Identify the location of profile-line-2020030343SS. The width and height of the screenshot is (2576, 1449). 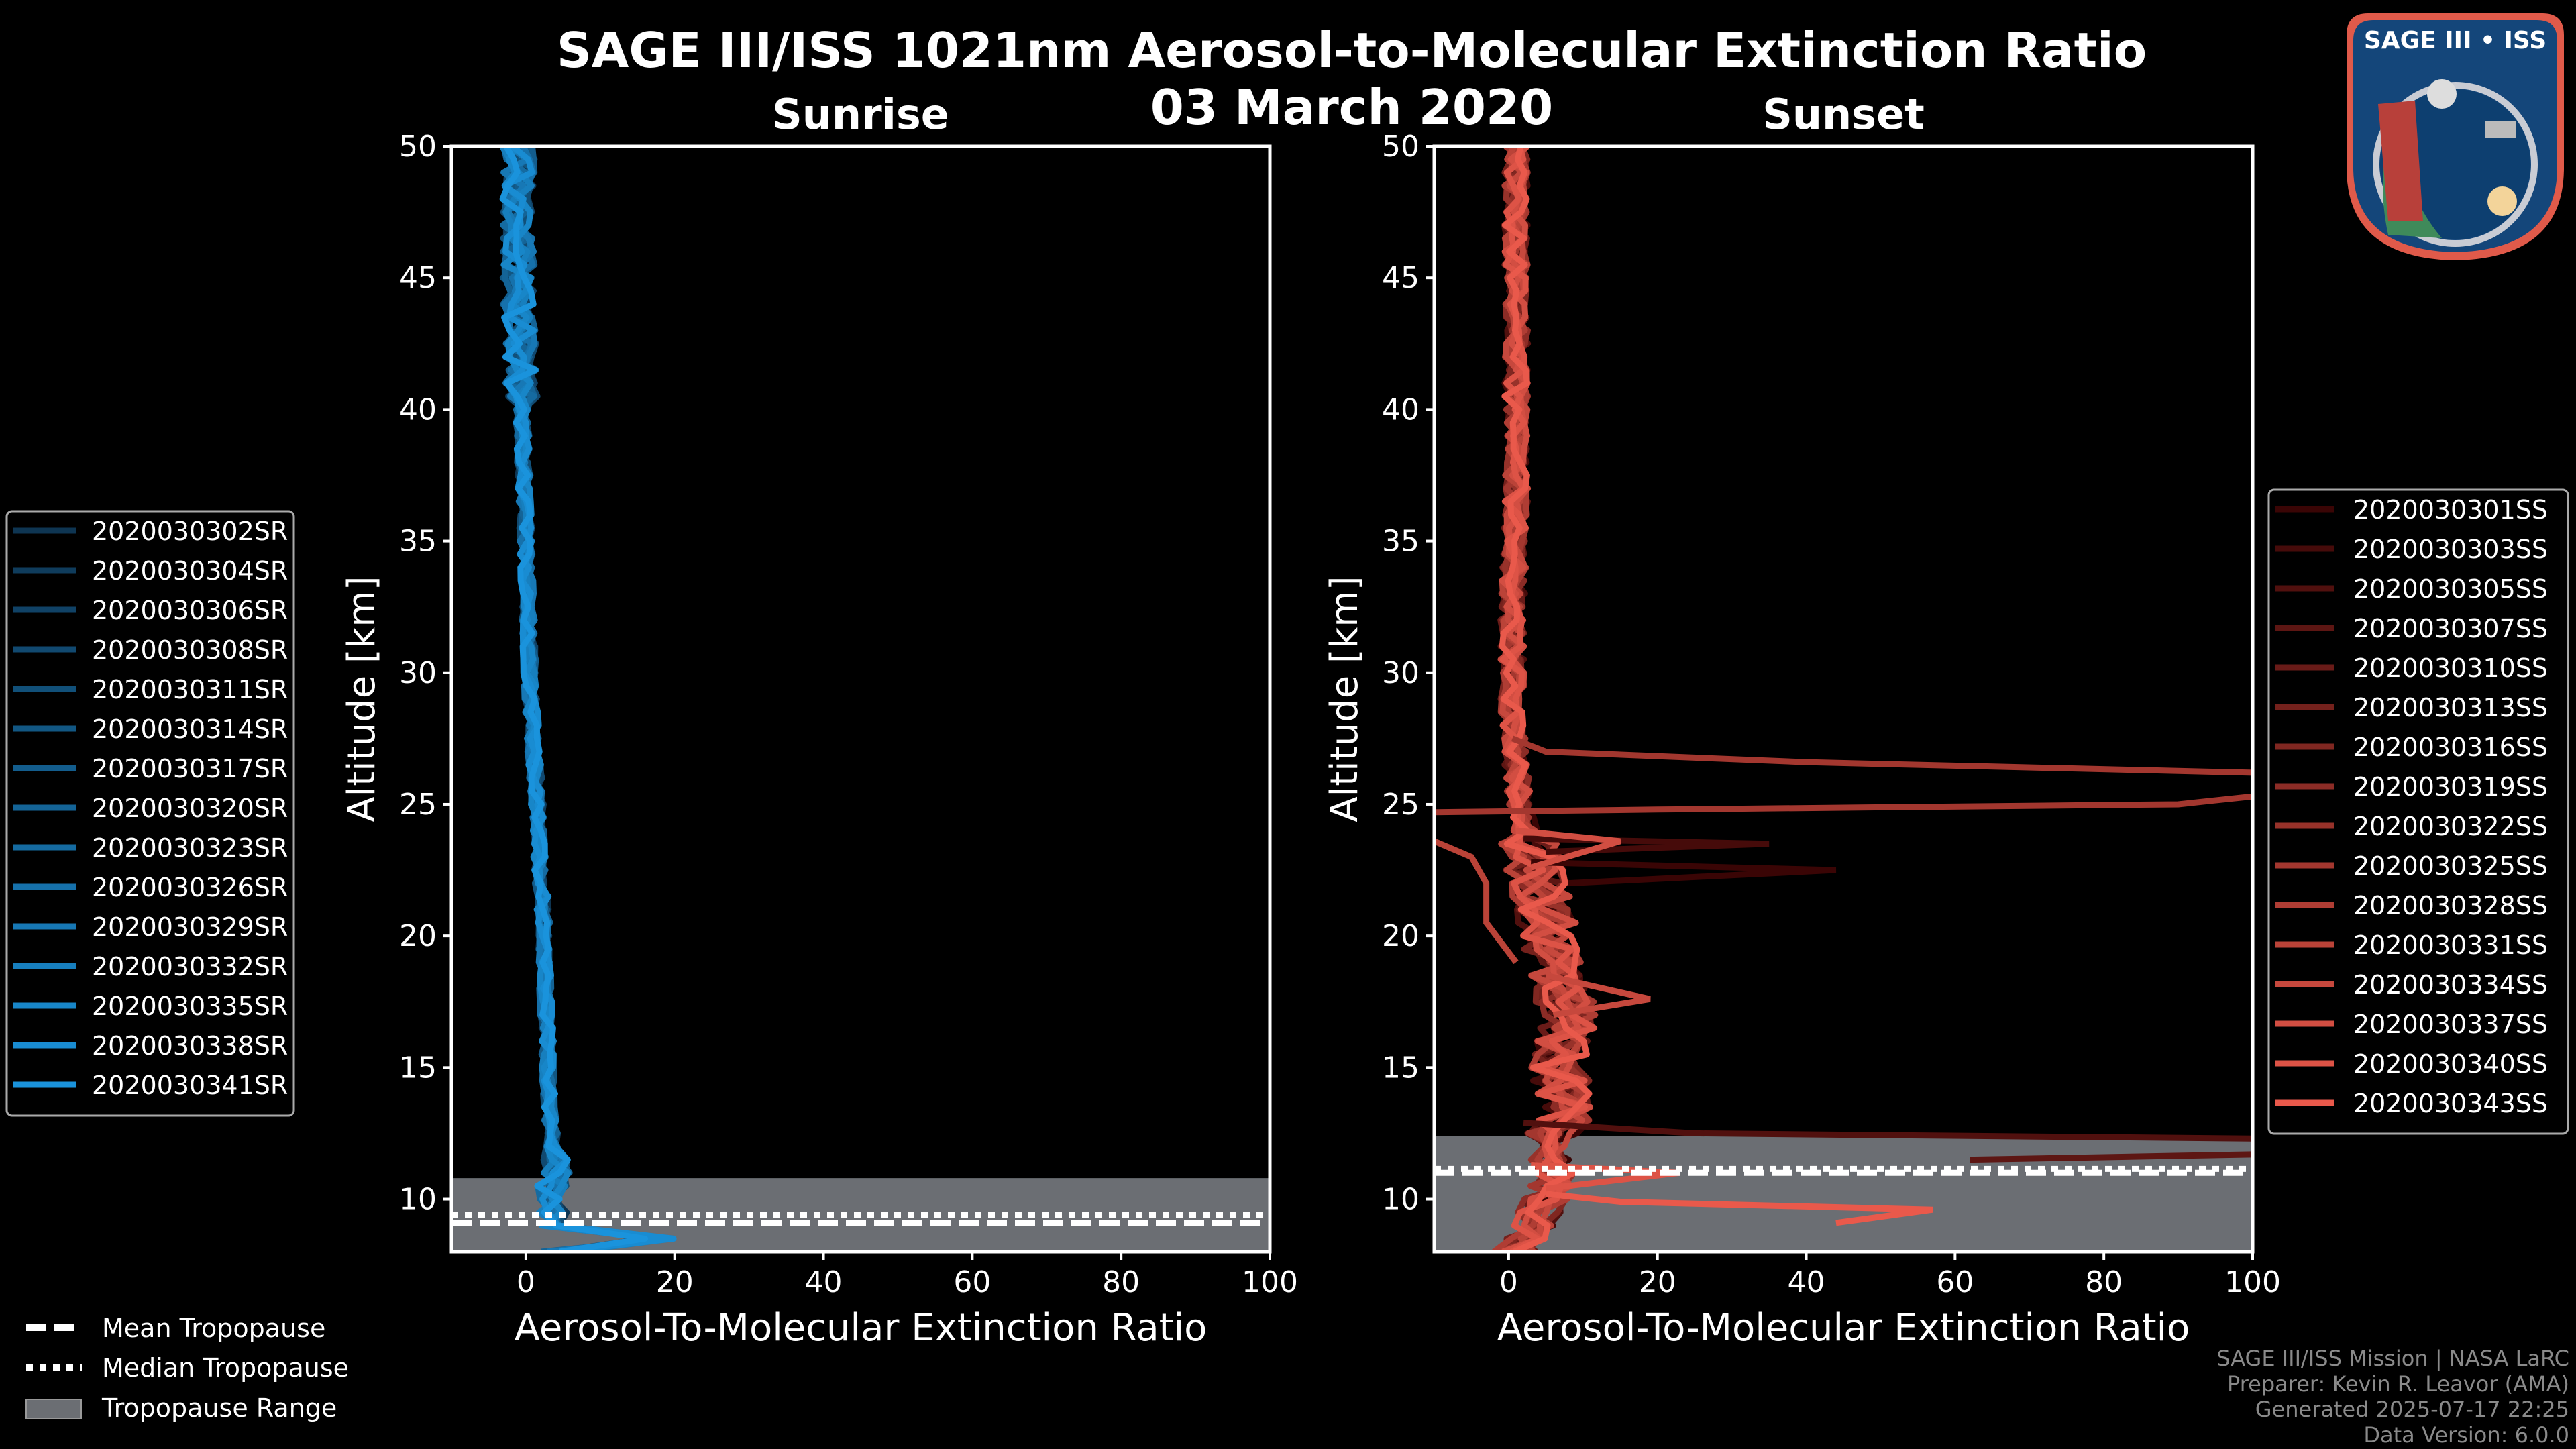
(1546, 699).